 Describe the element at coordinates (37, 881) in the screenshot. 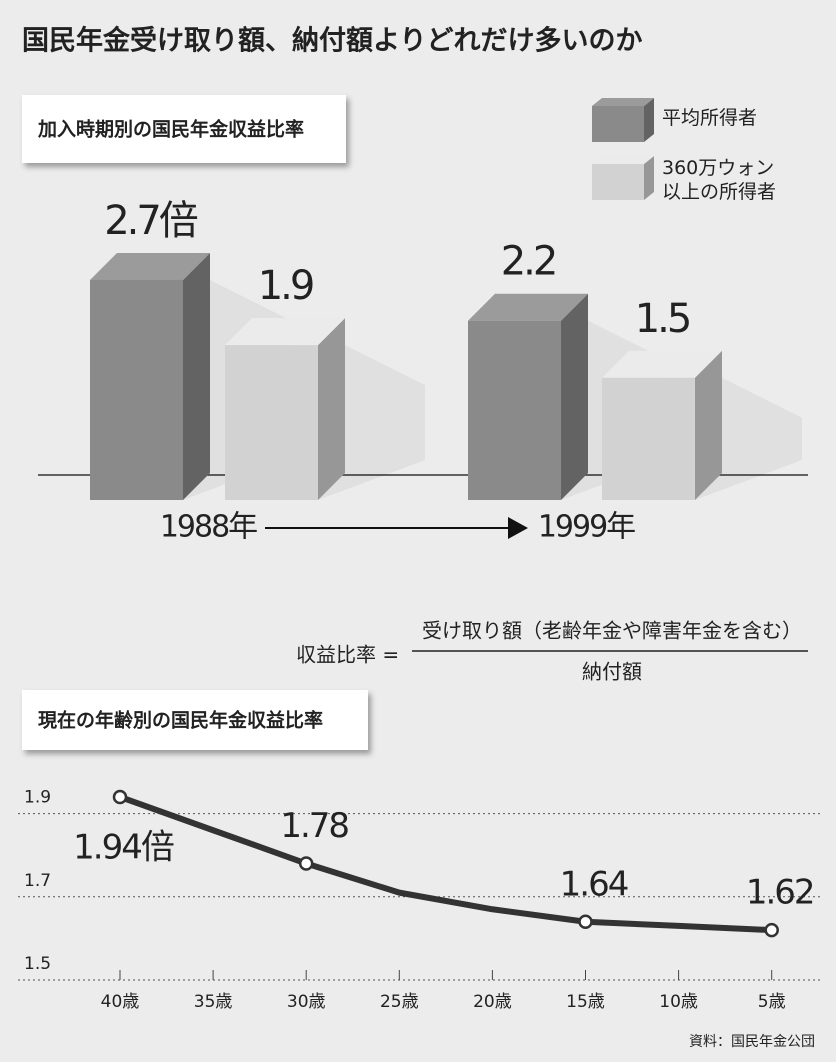

I see `y-tick-label: 1.7` at that location.